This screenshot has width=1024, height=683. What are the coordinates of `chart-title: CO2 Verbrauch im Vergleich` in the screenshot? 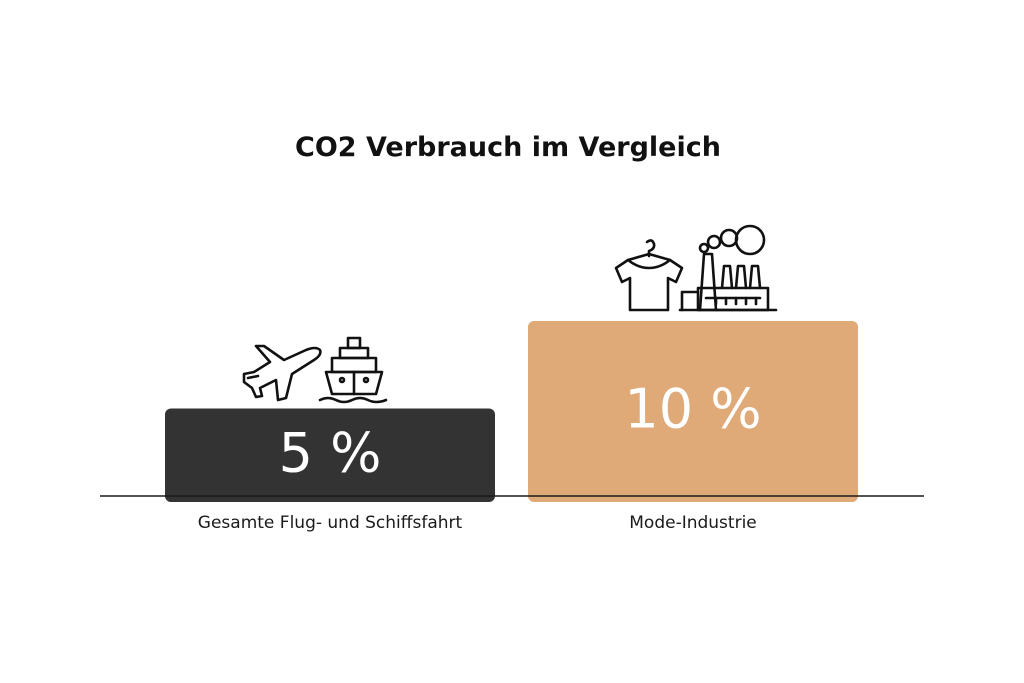 It's located at (508, 147).